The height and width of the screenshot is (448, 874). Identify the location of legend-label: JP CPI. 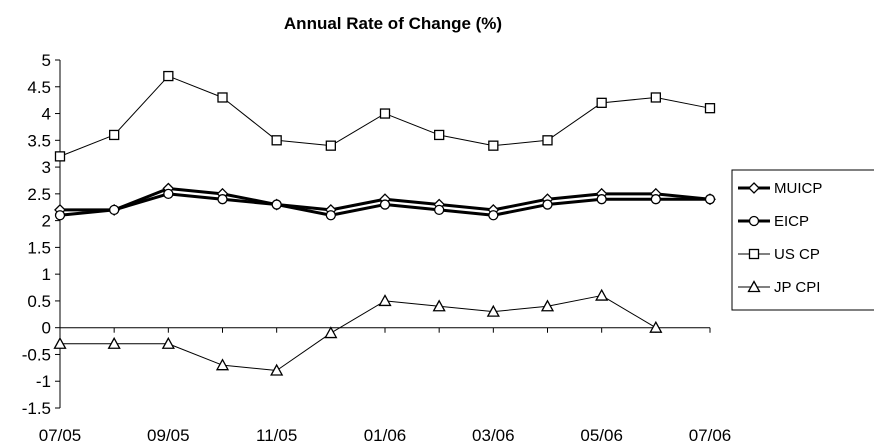
(797, 287).